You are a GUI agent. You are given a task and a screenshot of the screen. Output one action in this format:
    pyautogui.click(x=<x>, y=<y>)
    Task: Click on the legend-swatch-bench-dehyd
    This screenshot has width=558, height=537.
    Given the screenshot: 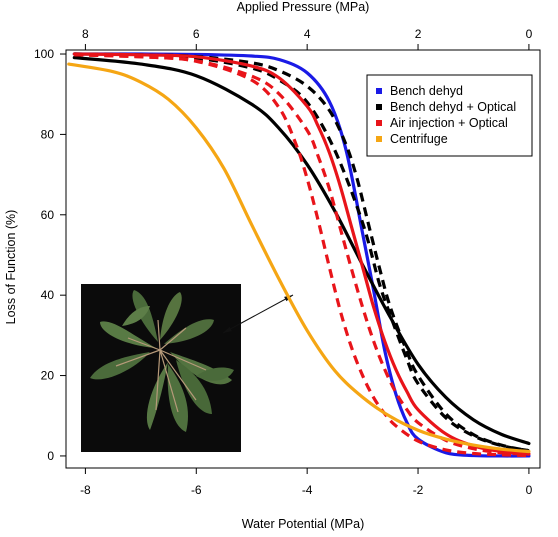 What is the action you would take?
    pyautogui.click(x=379, y=91)
    